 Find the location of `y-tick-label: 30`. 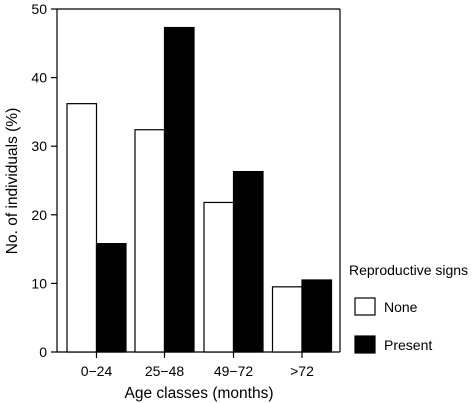

y-tick-label: 30 is located at coordinates (39, 146).